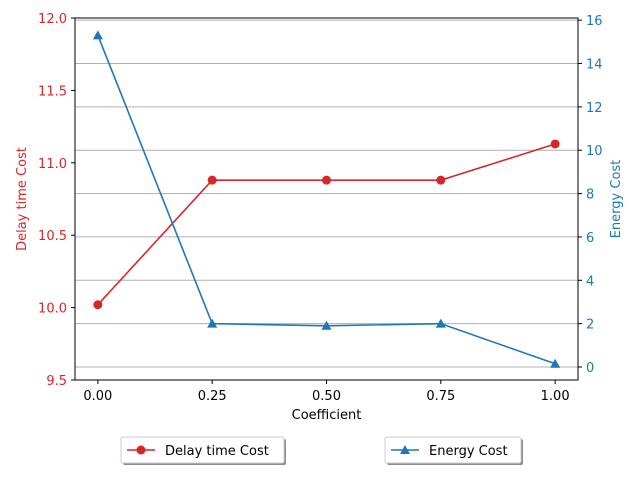 The image size is (640, 480). What do you see at coordinates (52, 91) in the screenshot?
I see `left-tick-label-4: 11.5` at bounding box center [52, 91].